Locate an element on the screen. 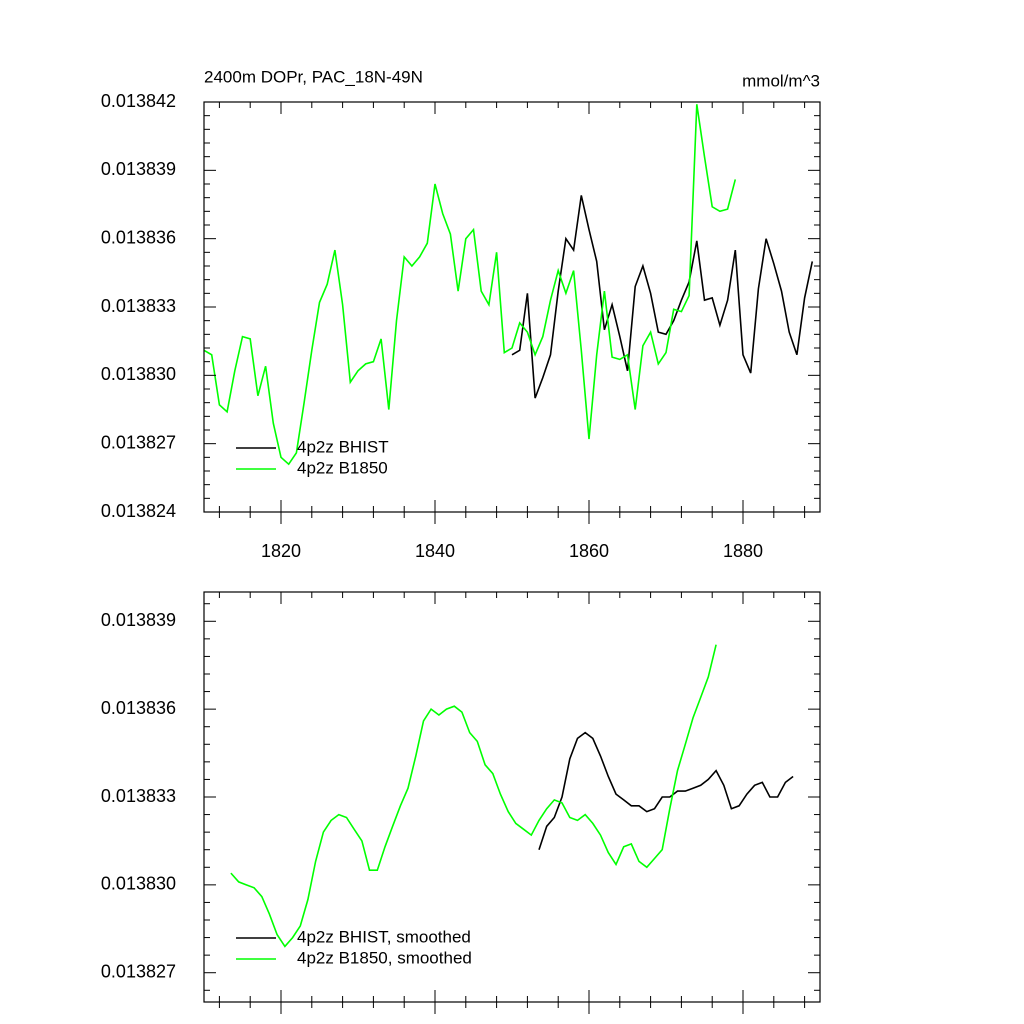  y-tick-label: 0.013824 is located at coordinates (138, 511).